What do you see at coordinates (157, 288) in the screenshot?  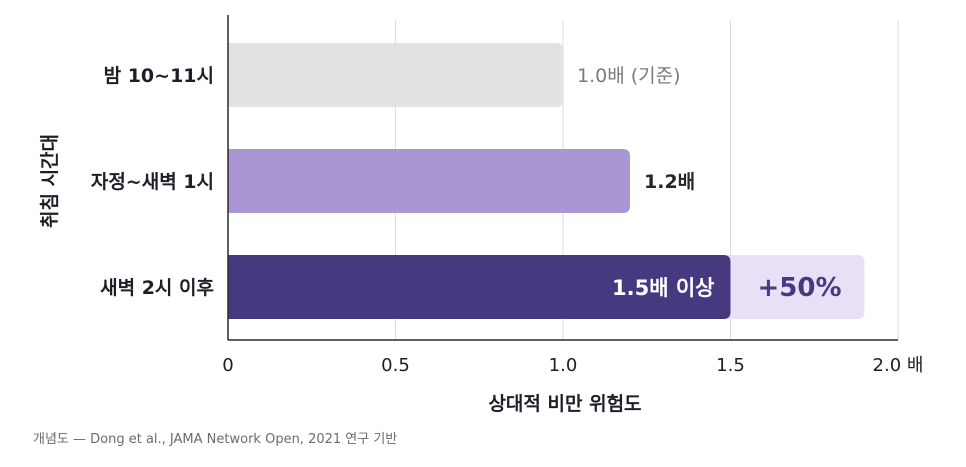 I see `category-label: 새벽 2시 이후` at bounding box center [157, 288].